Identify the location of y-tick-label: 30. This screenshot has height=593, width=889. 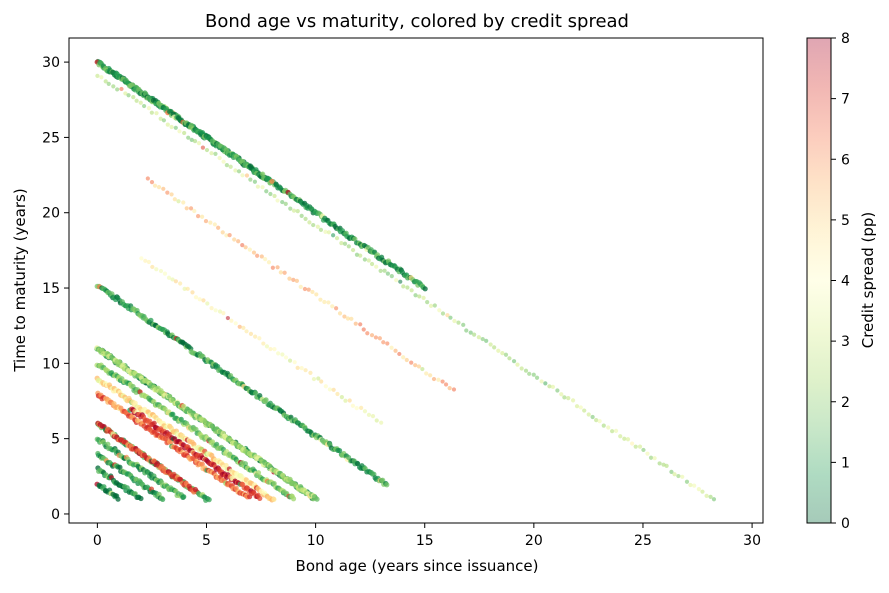
(51, 63).